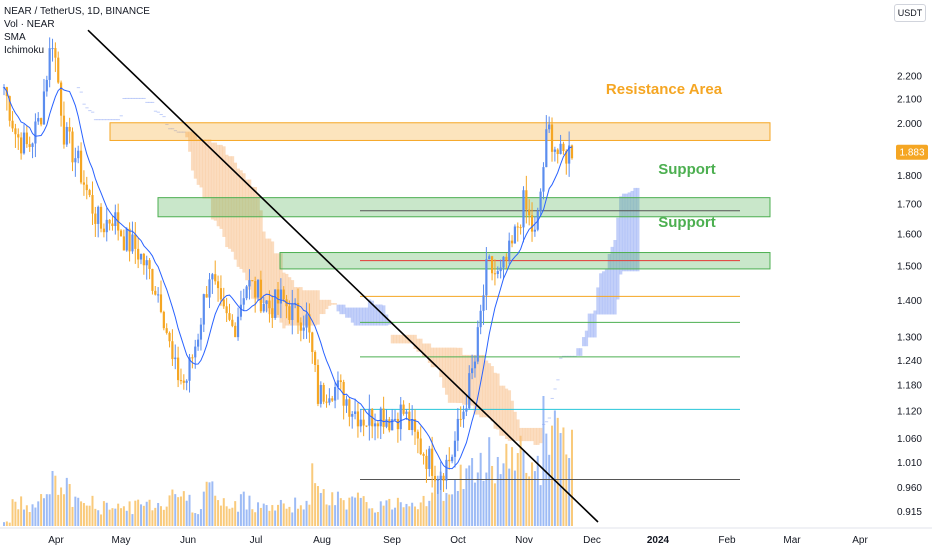 This screenshot has height=550, width=932. Describe the element at coordinates (909, 176) in the screenshot. I see `y-tick-label: 1.800` at that location.